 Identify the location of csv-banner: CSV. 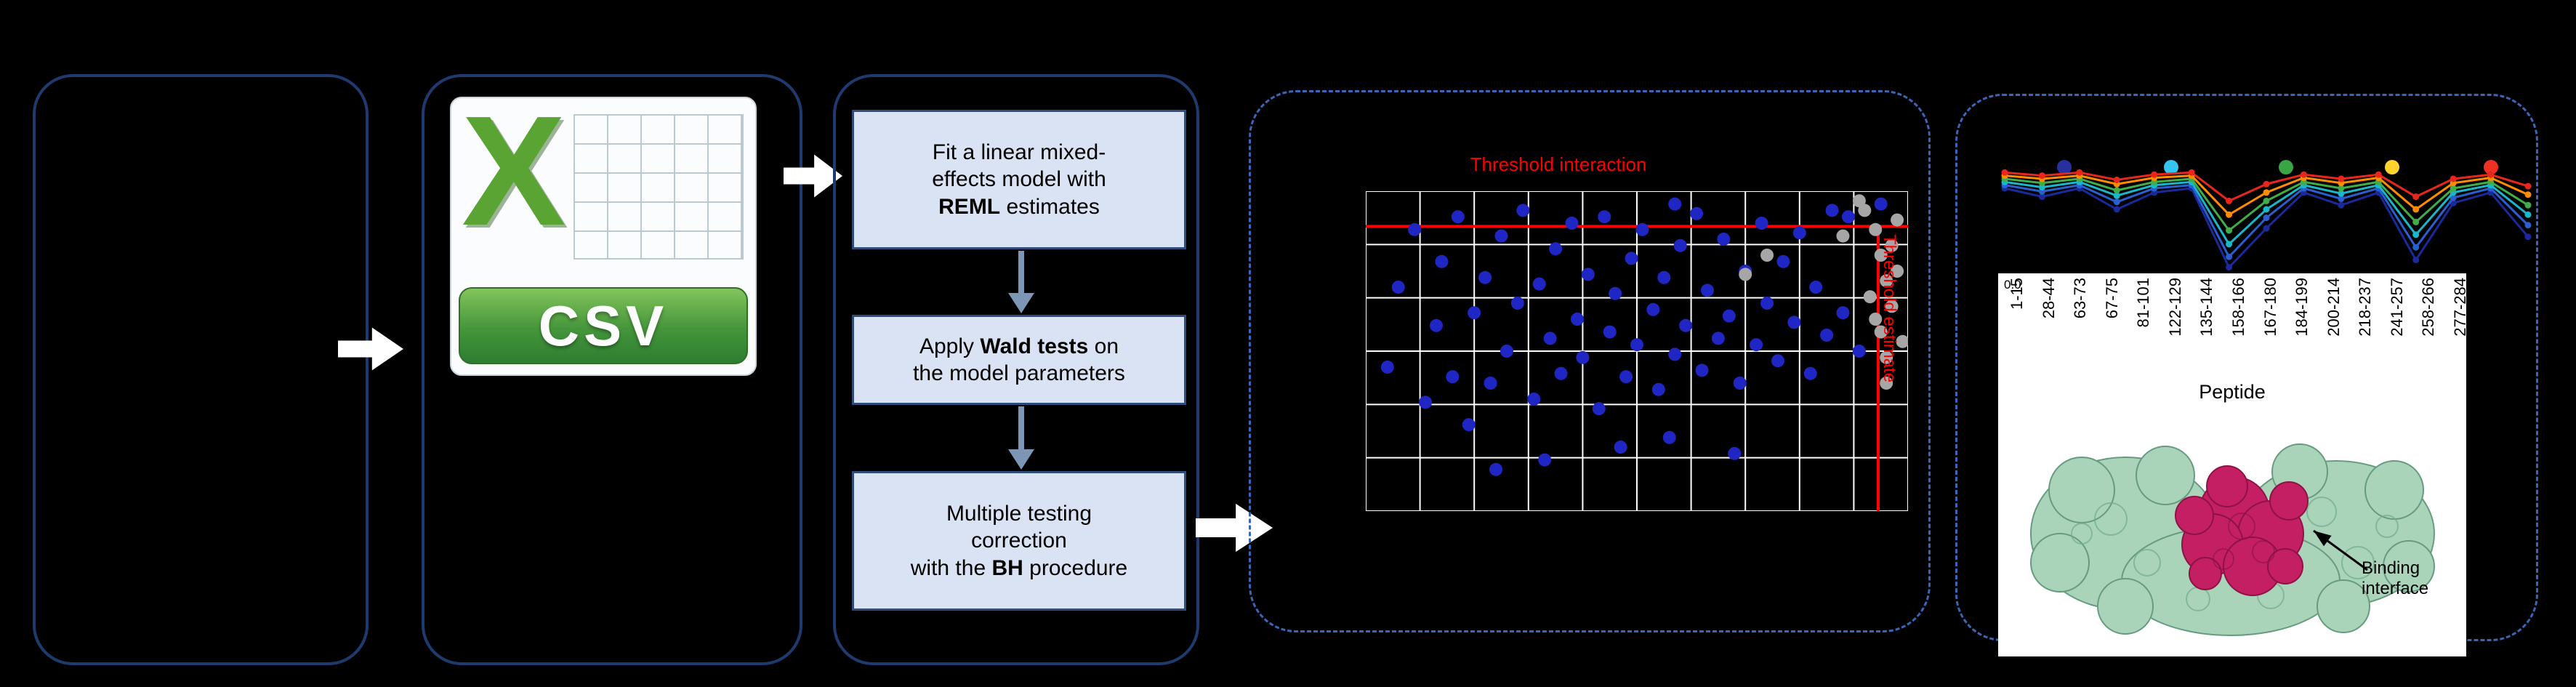
(603, 325).